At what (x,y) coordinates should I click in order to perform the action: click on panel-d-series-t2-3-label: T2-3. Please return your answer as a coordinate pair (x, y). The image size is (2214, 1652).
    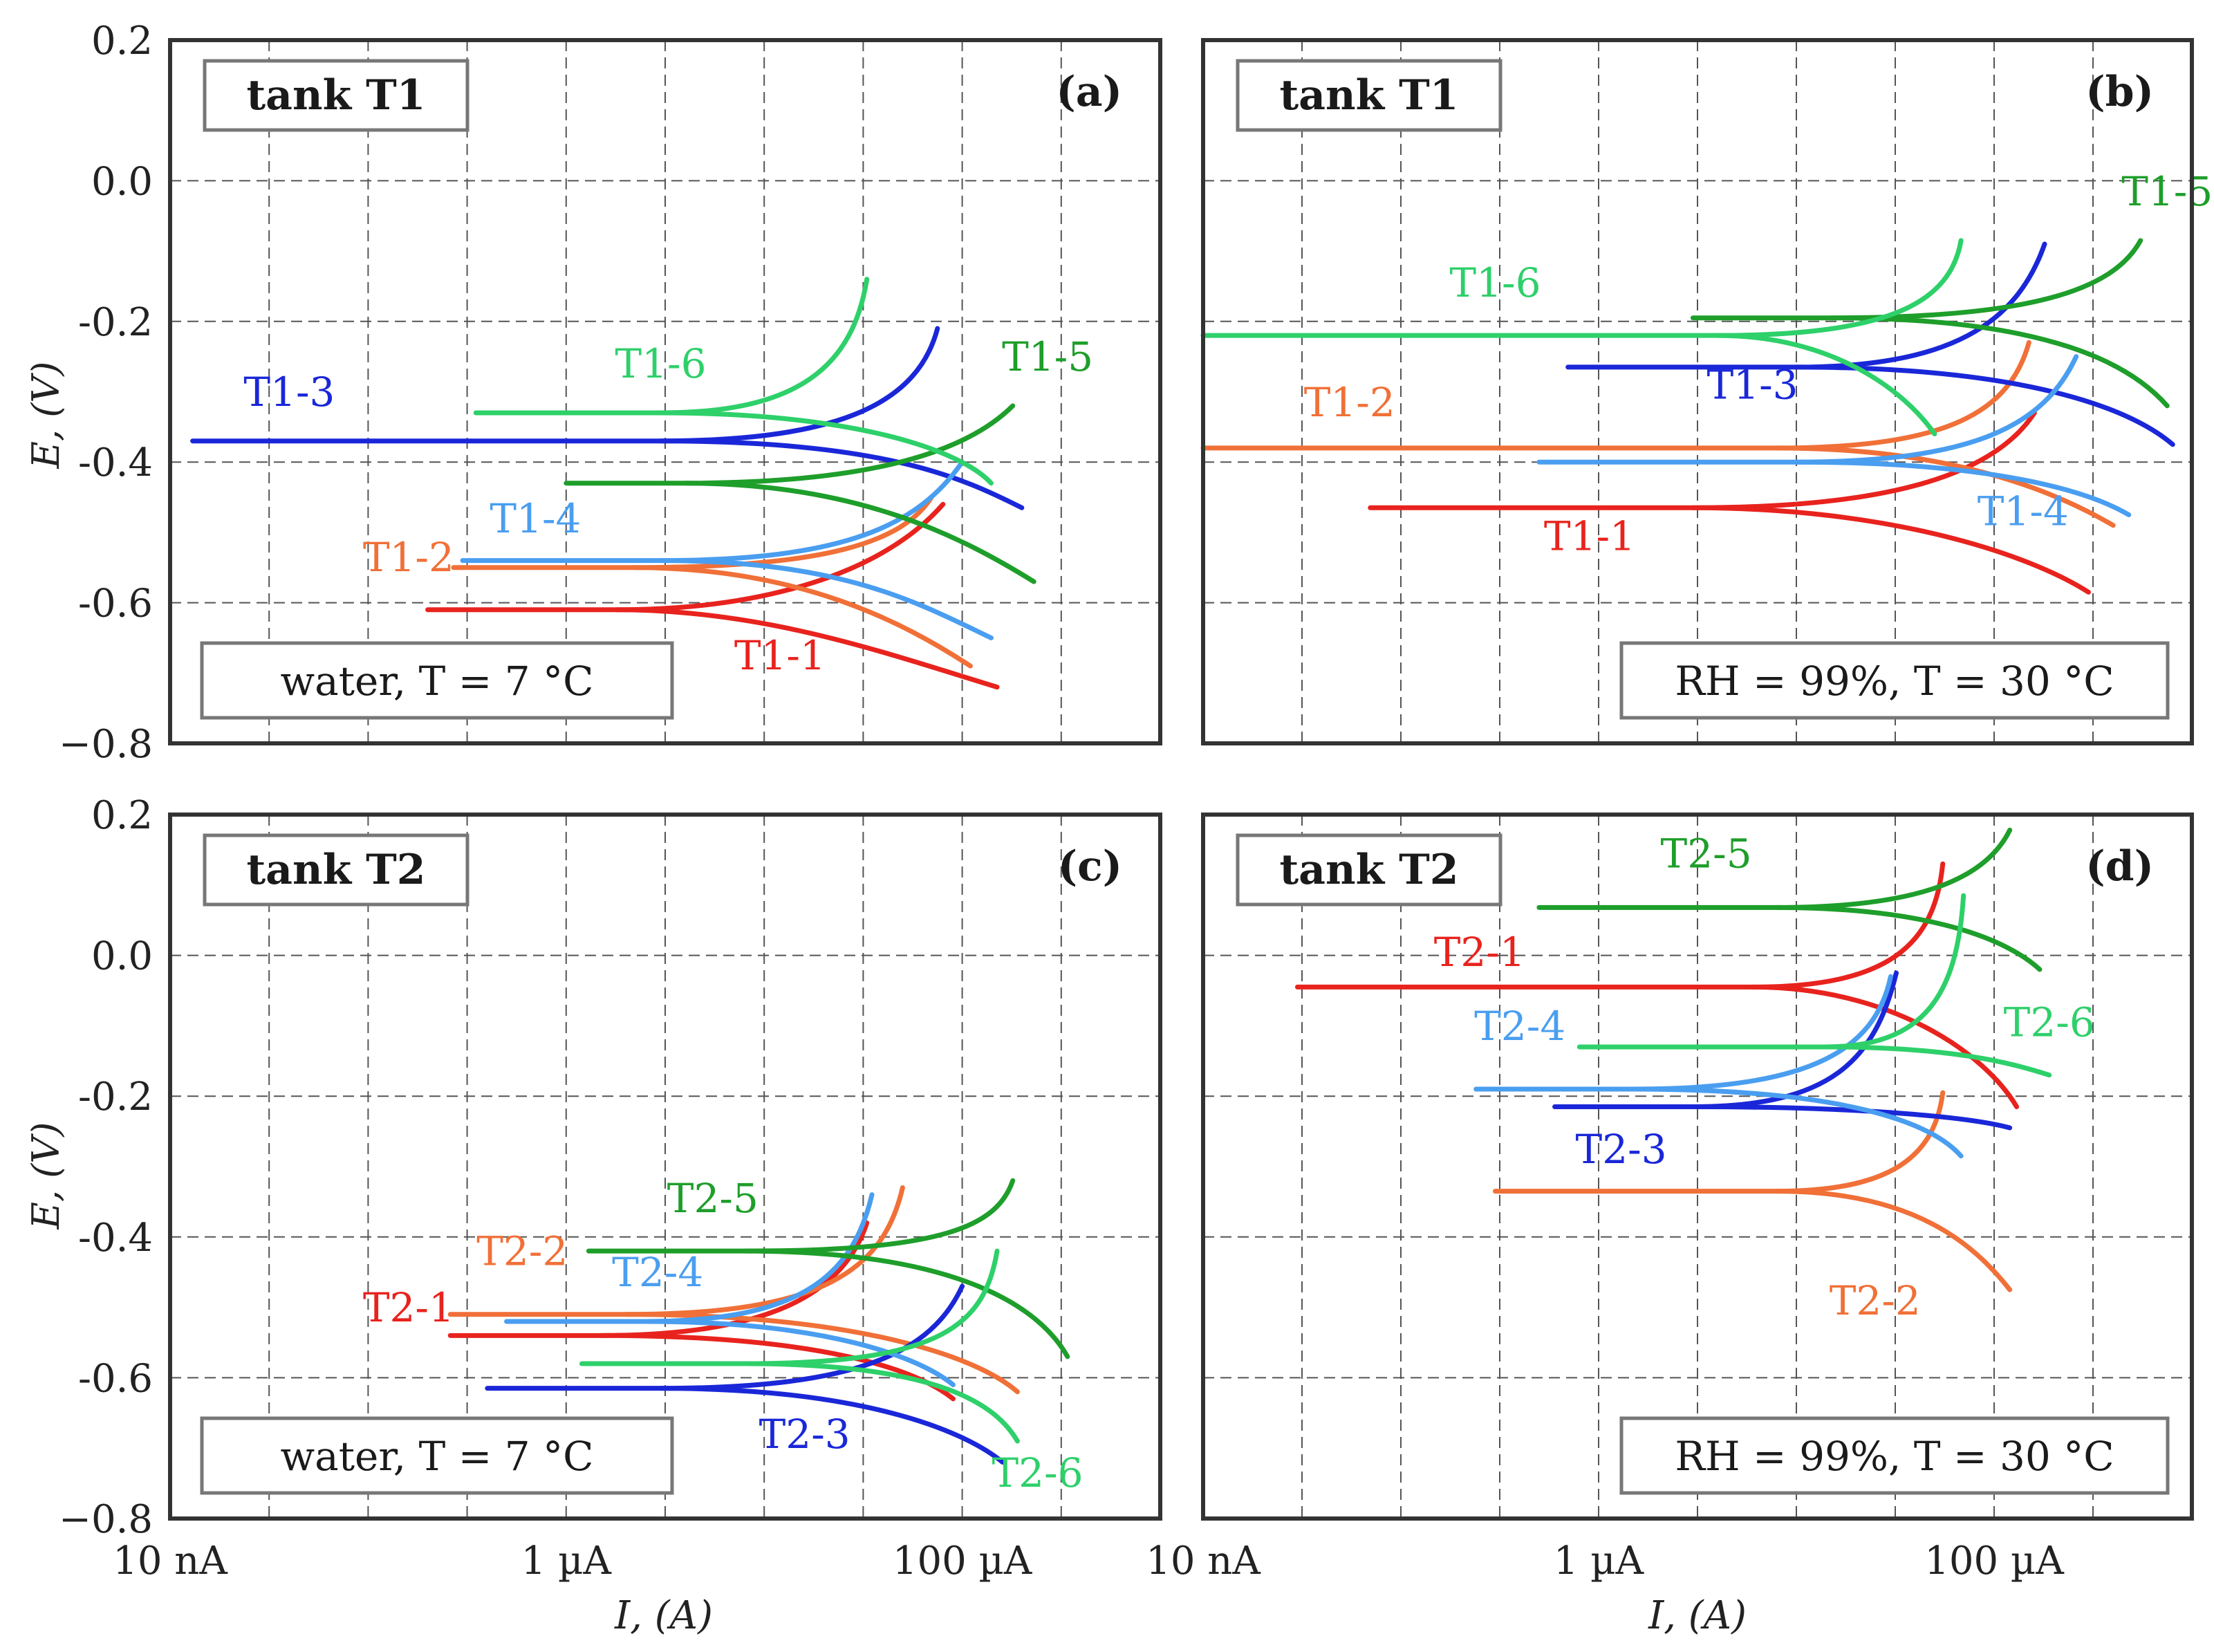
    Looking at the image, I should click on (1621, 1149).